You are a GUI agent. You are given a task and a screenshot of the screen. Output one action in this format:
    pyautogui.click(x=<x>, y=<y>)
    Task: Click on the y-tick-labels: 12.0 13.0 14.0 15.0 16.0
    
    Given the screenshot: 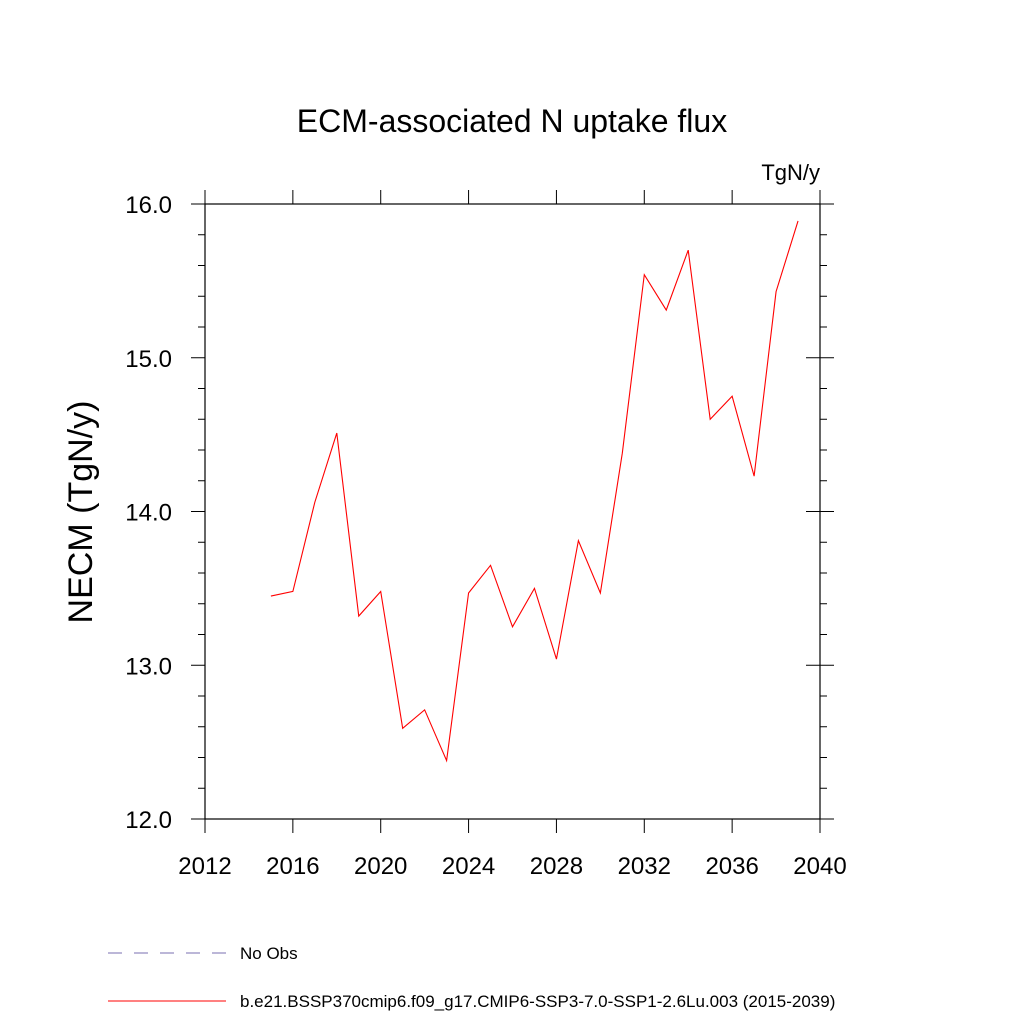 What is the action you would take?
    pyautogui.click(x=148, y=513)
    